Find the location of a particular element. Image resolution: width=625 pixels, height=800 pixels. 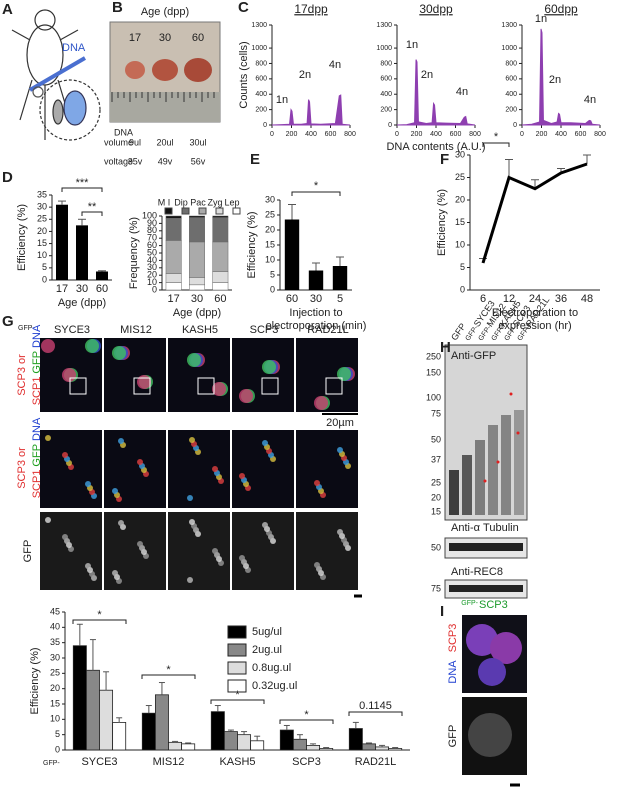

panel-label: A is located at coordinates (7, 9).